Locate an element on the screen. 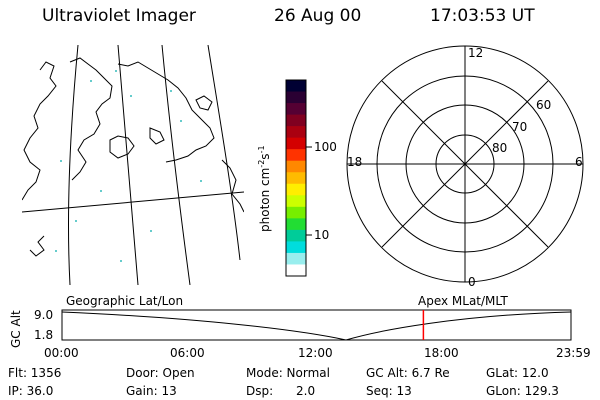 The image size is (600, 400). timeline-y-axis-label: GC Alt is located at coordinates (16, 329).